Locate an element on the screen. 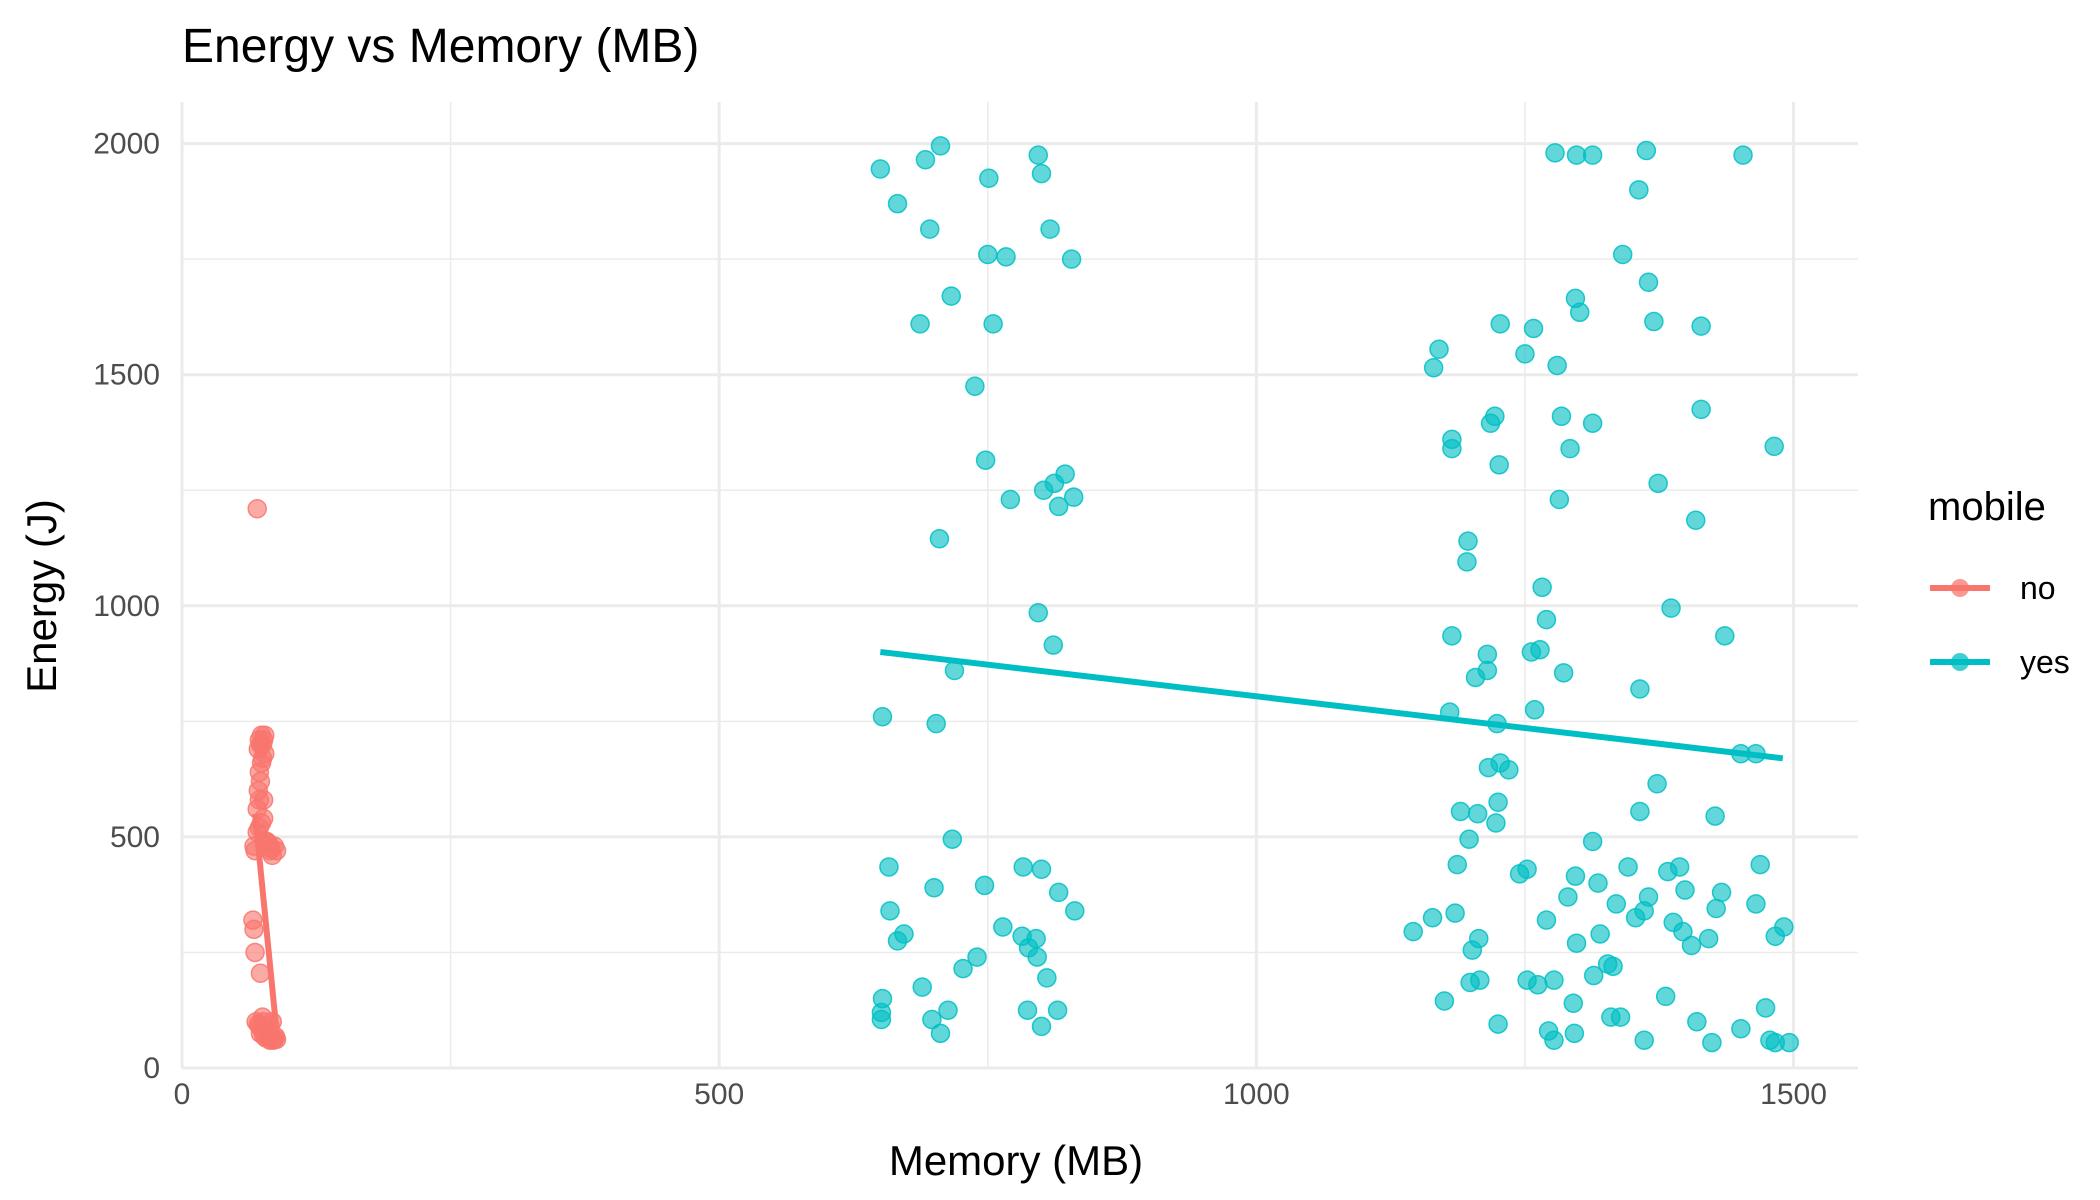 The height and width of the screenshot is (1200, 2100). y-tick-label: 1500 is located at coordinates (126, 375).